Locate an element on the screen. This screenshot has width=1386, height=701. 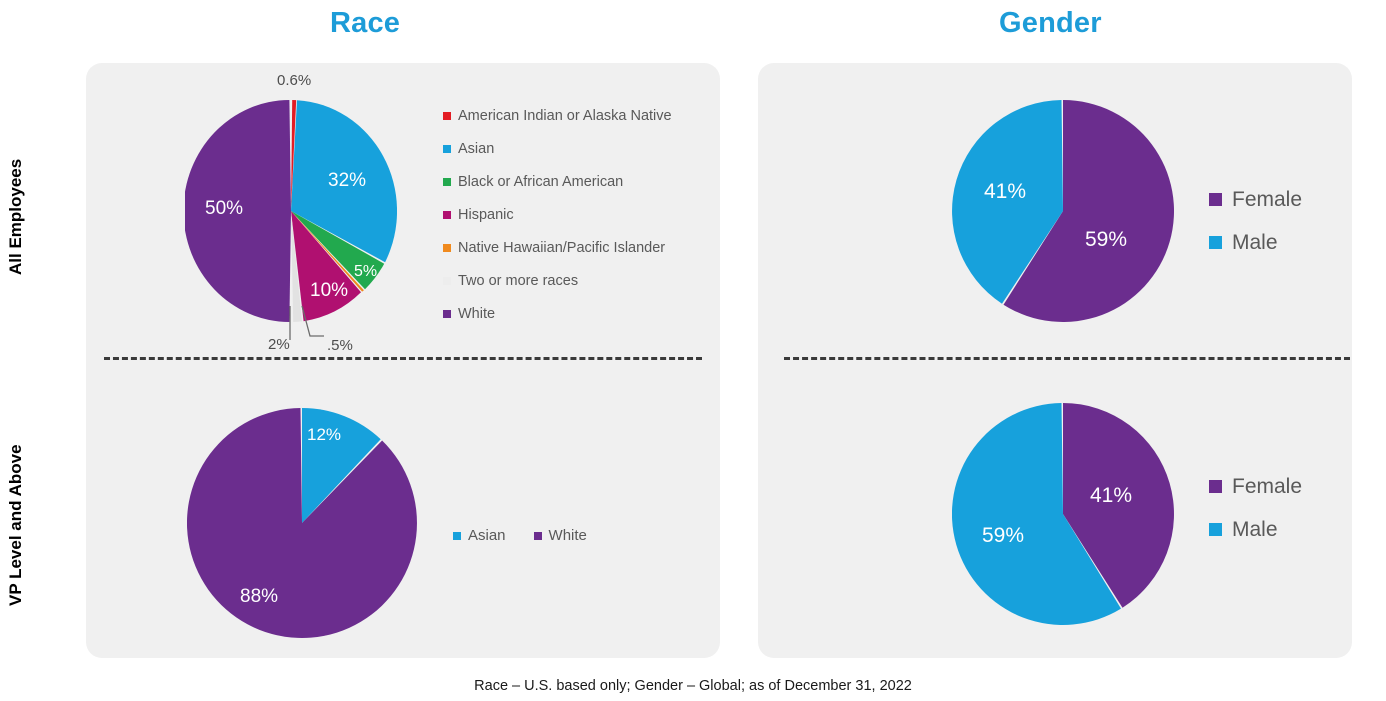
slice-label-american-indian: 0.6% is located at coordinates (294, 80).